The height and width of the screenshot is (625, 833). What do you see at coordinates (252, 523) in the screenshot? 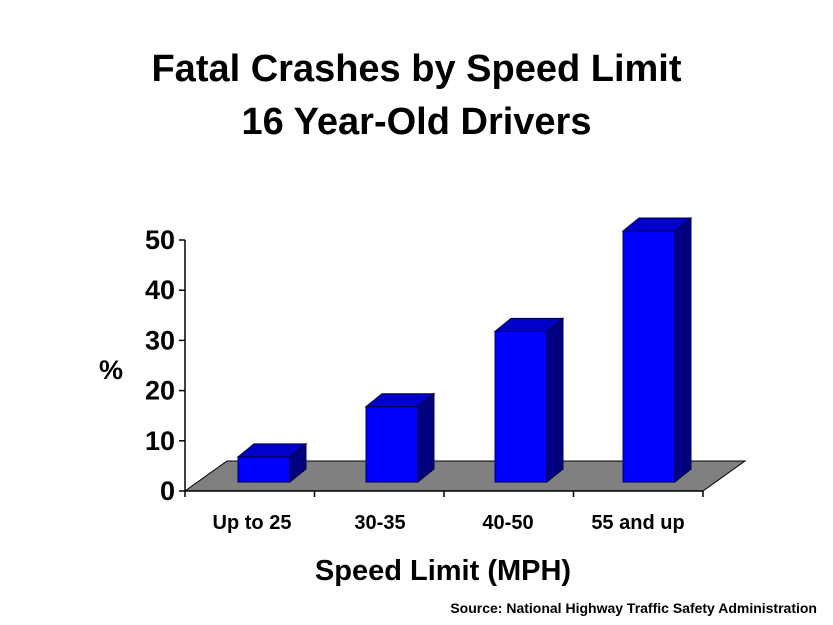
I see `x-tick-label: Up to 25` at bounding box center [252, 523].